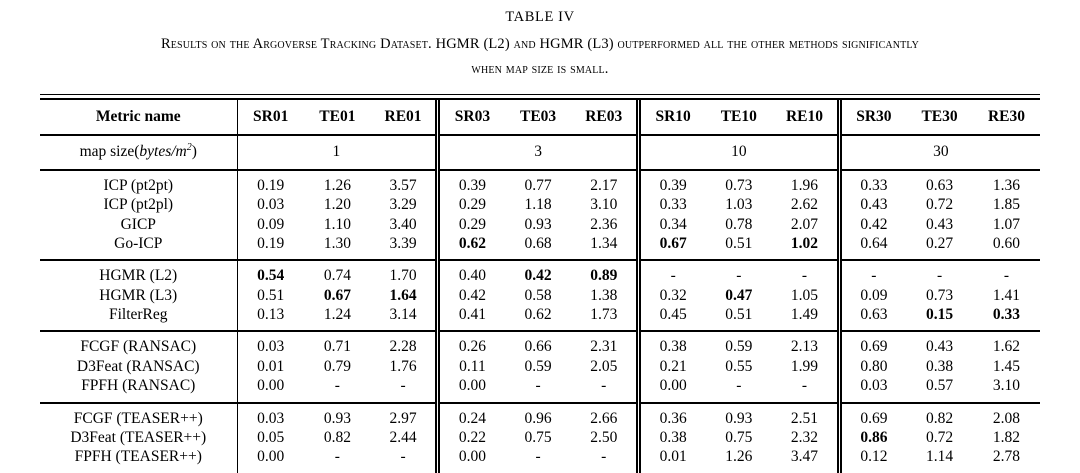  What do you see at coordinates (403, 224) in the screenshot?
I see `value-cell: 3.40` at bounding box center [403, 224].